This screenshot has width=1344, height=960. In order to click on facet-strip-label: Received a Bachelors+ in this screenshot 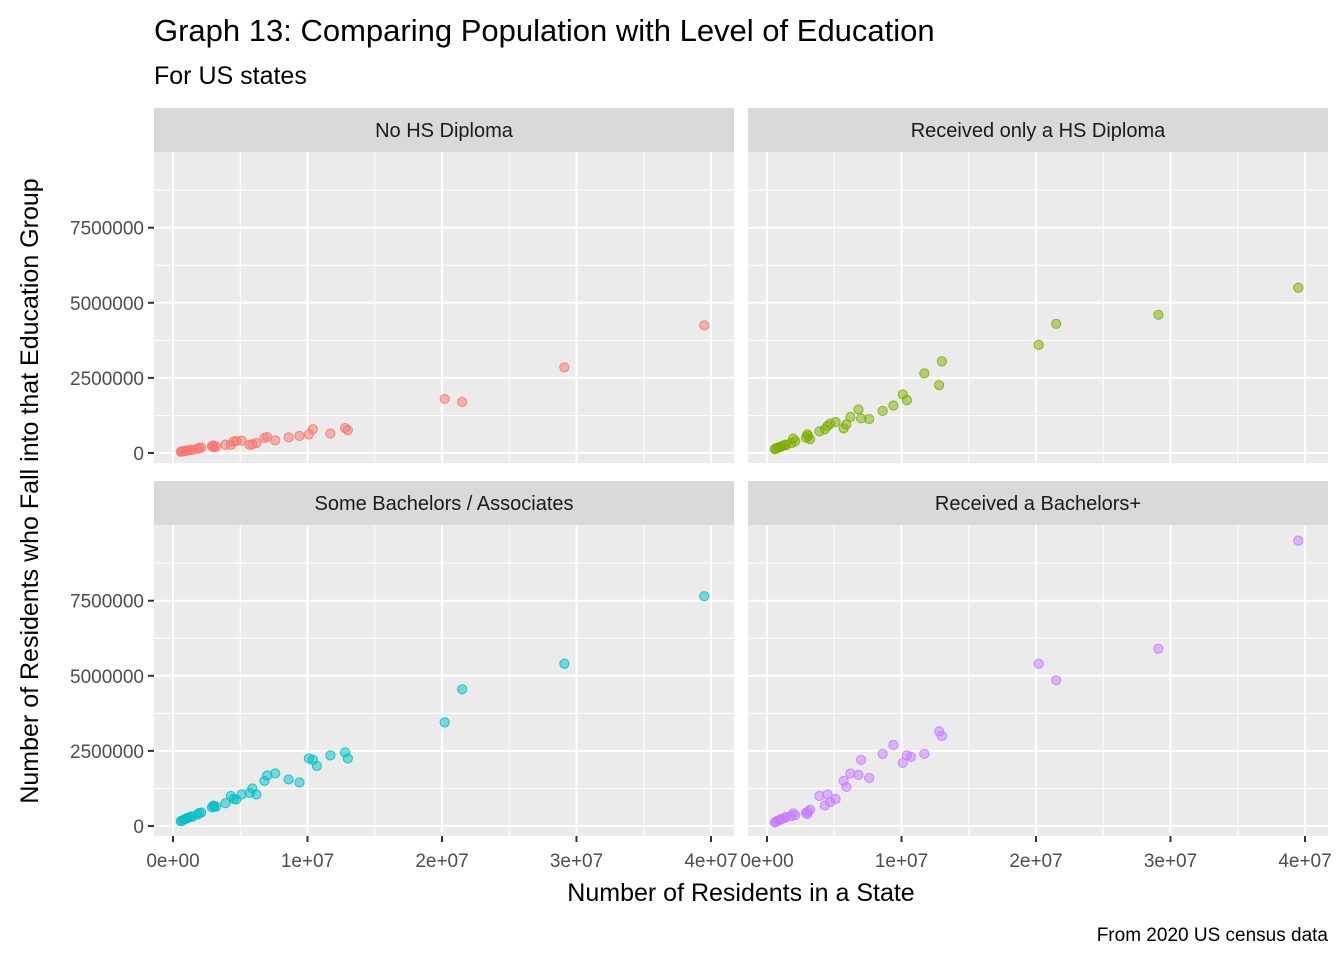, I will do `click(1038, 504)`.